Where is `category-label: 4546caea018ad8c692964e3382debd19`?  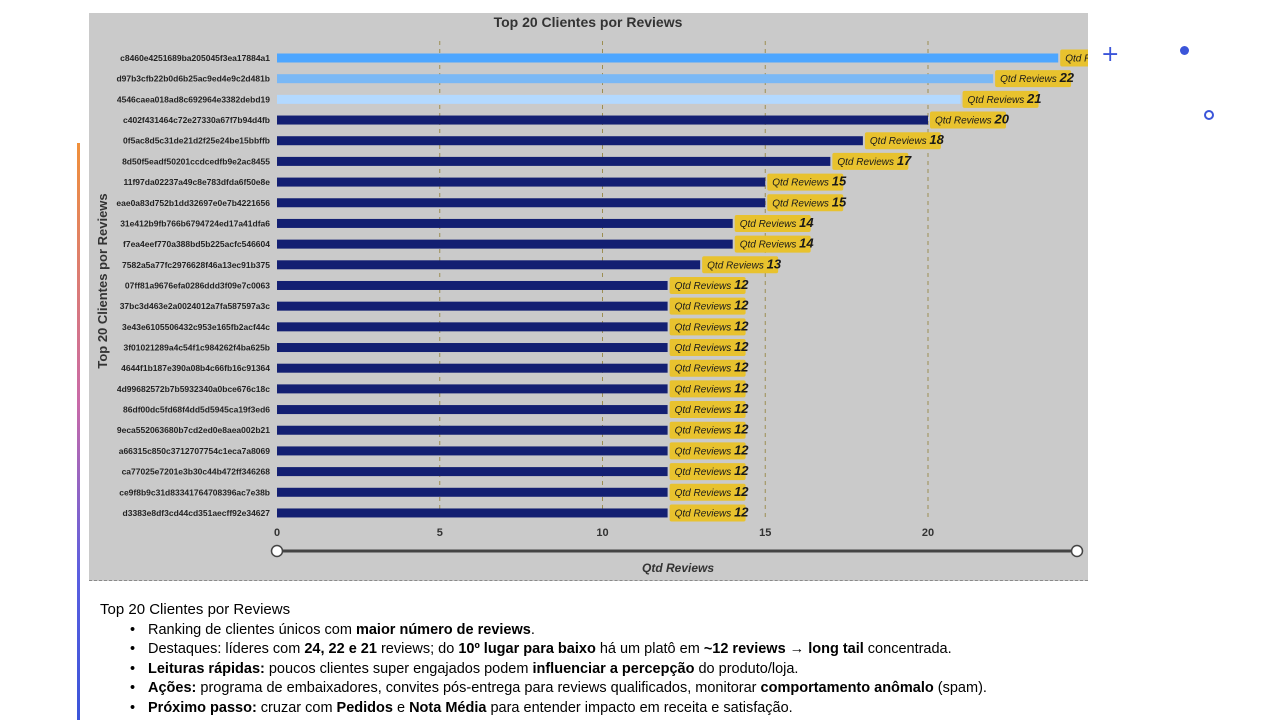 category-label: 4546caea018ad8c692964e3382debd19 is located at coordinates (193, 99).